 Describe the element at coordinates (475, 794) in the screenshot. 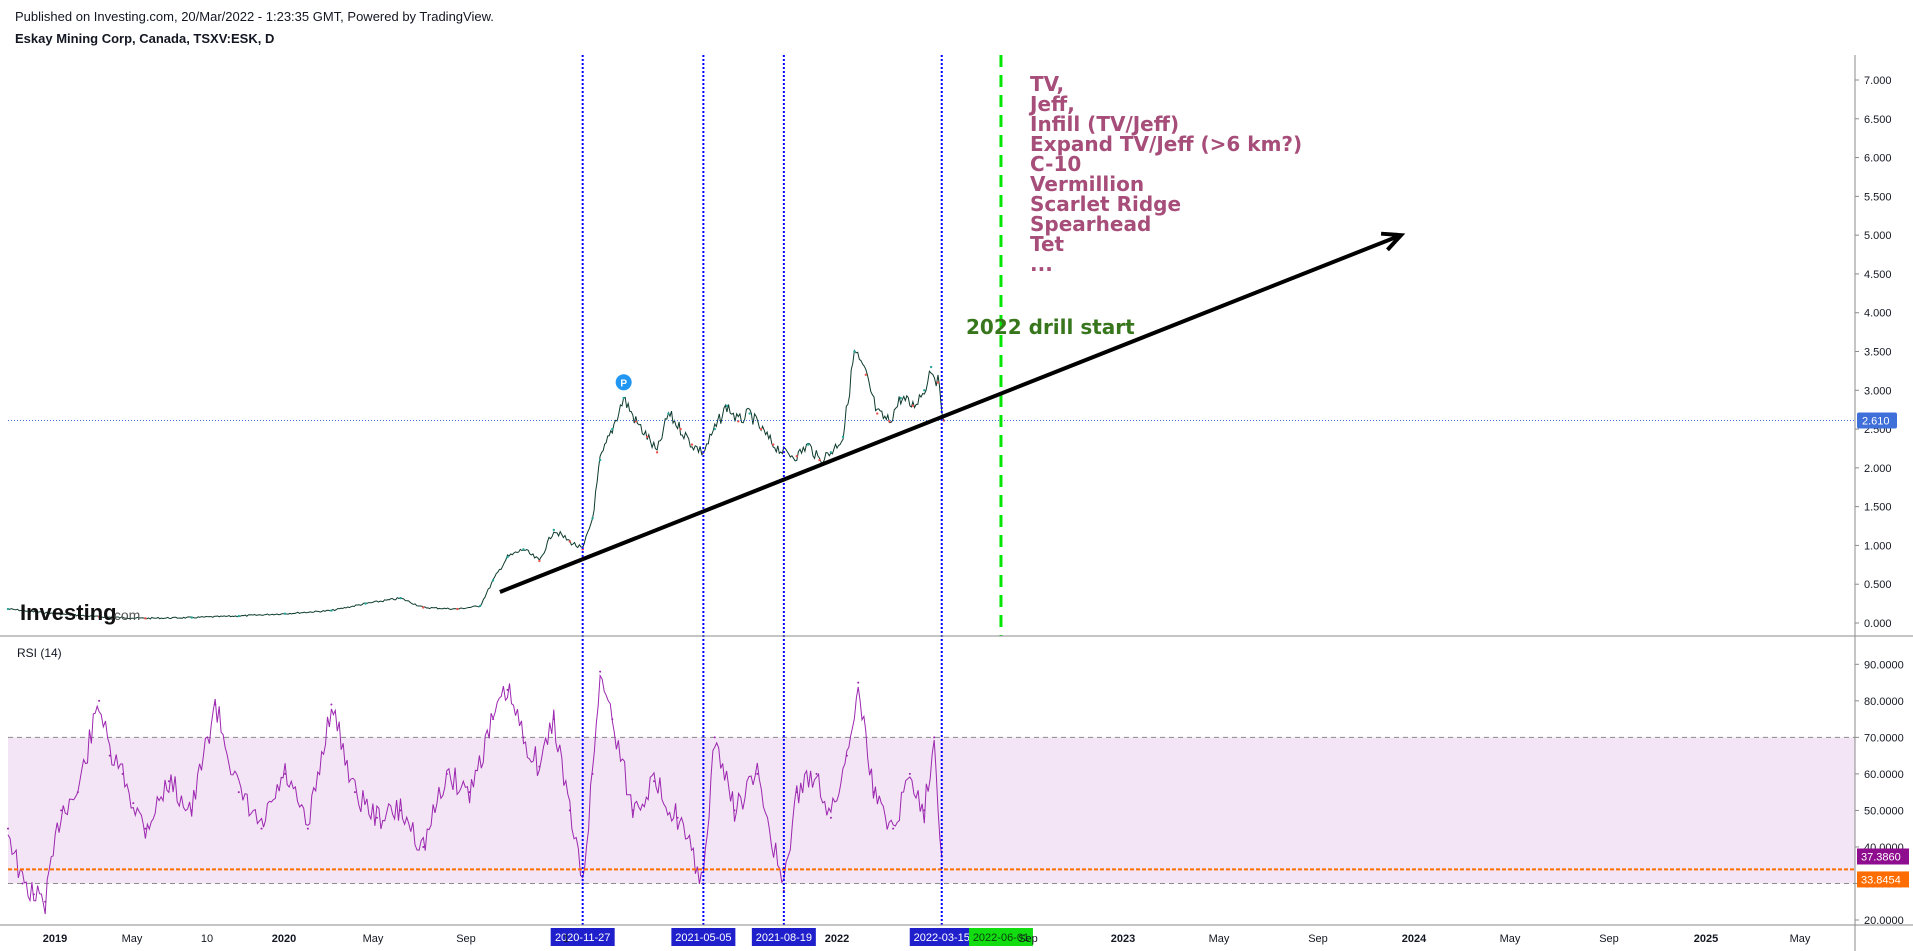

I see `rsi-series` at that location.